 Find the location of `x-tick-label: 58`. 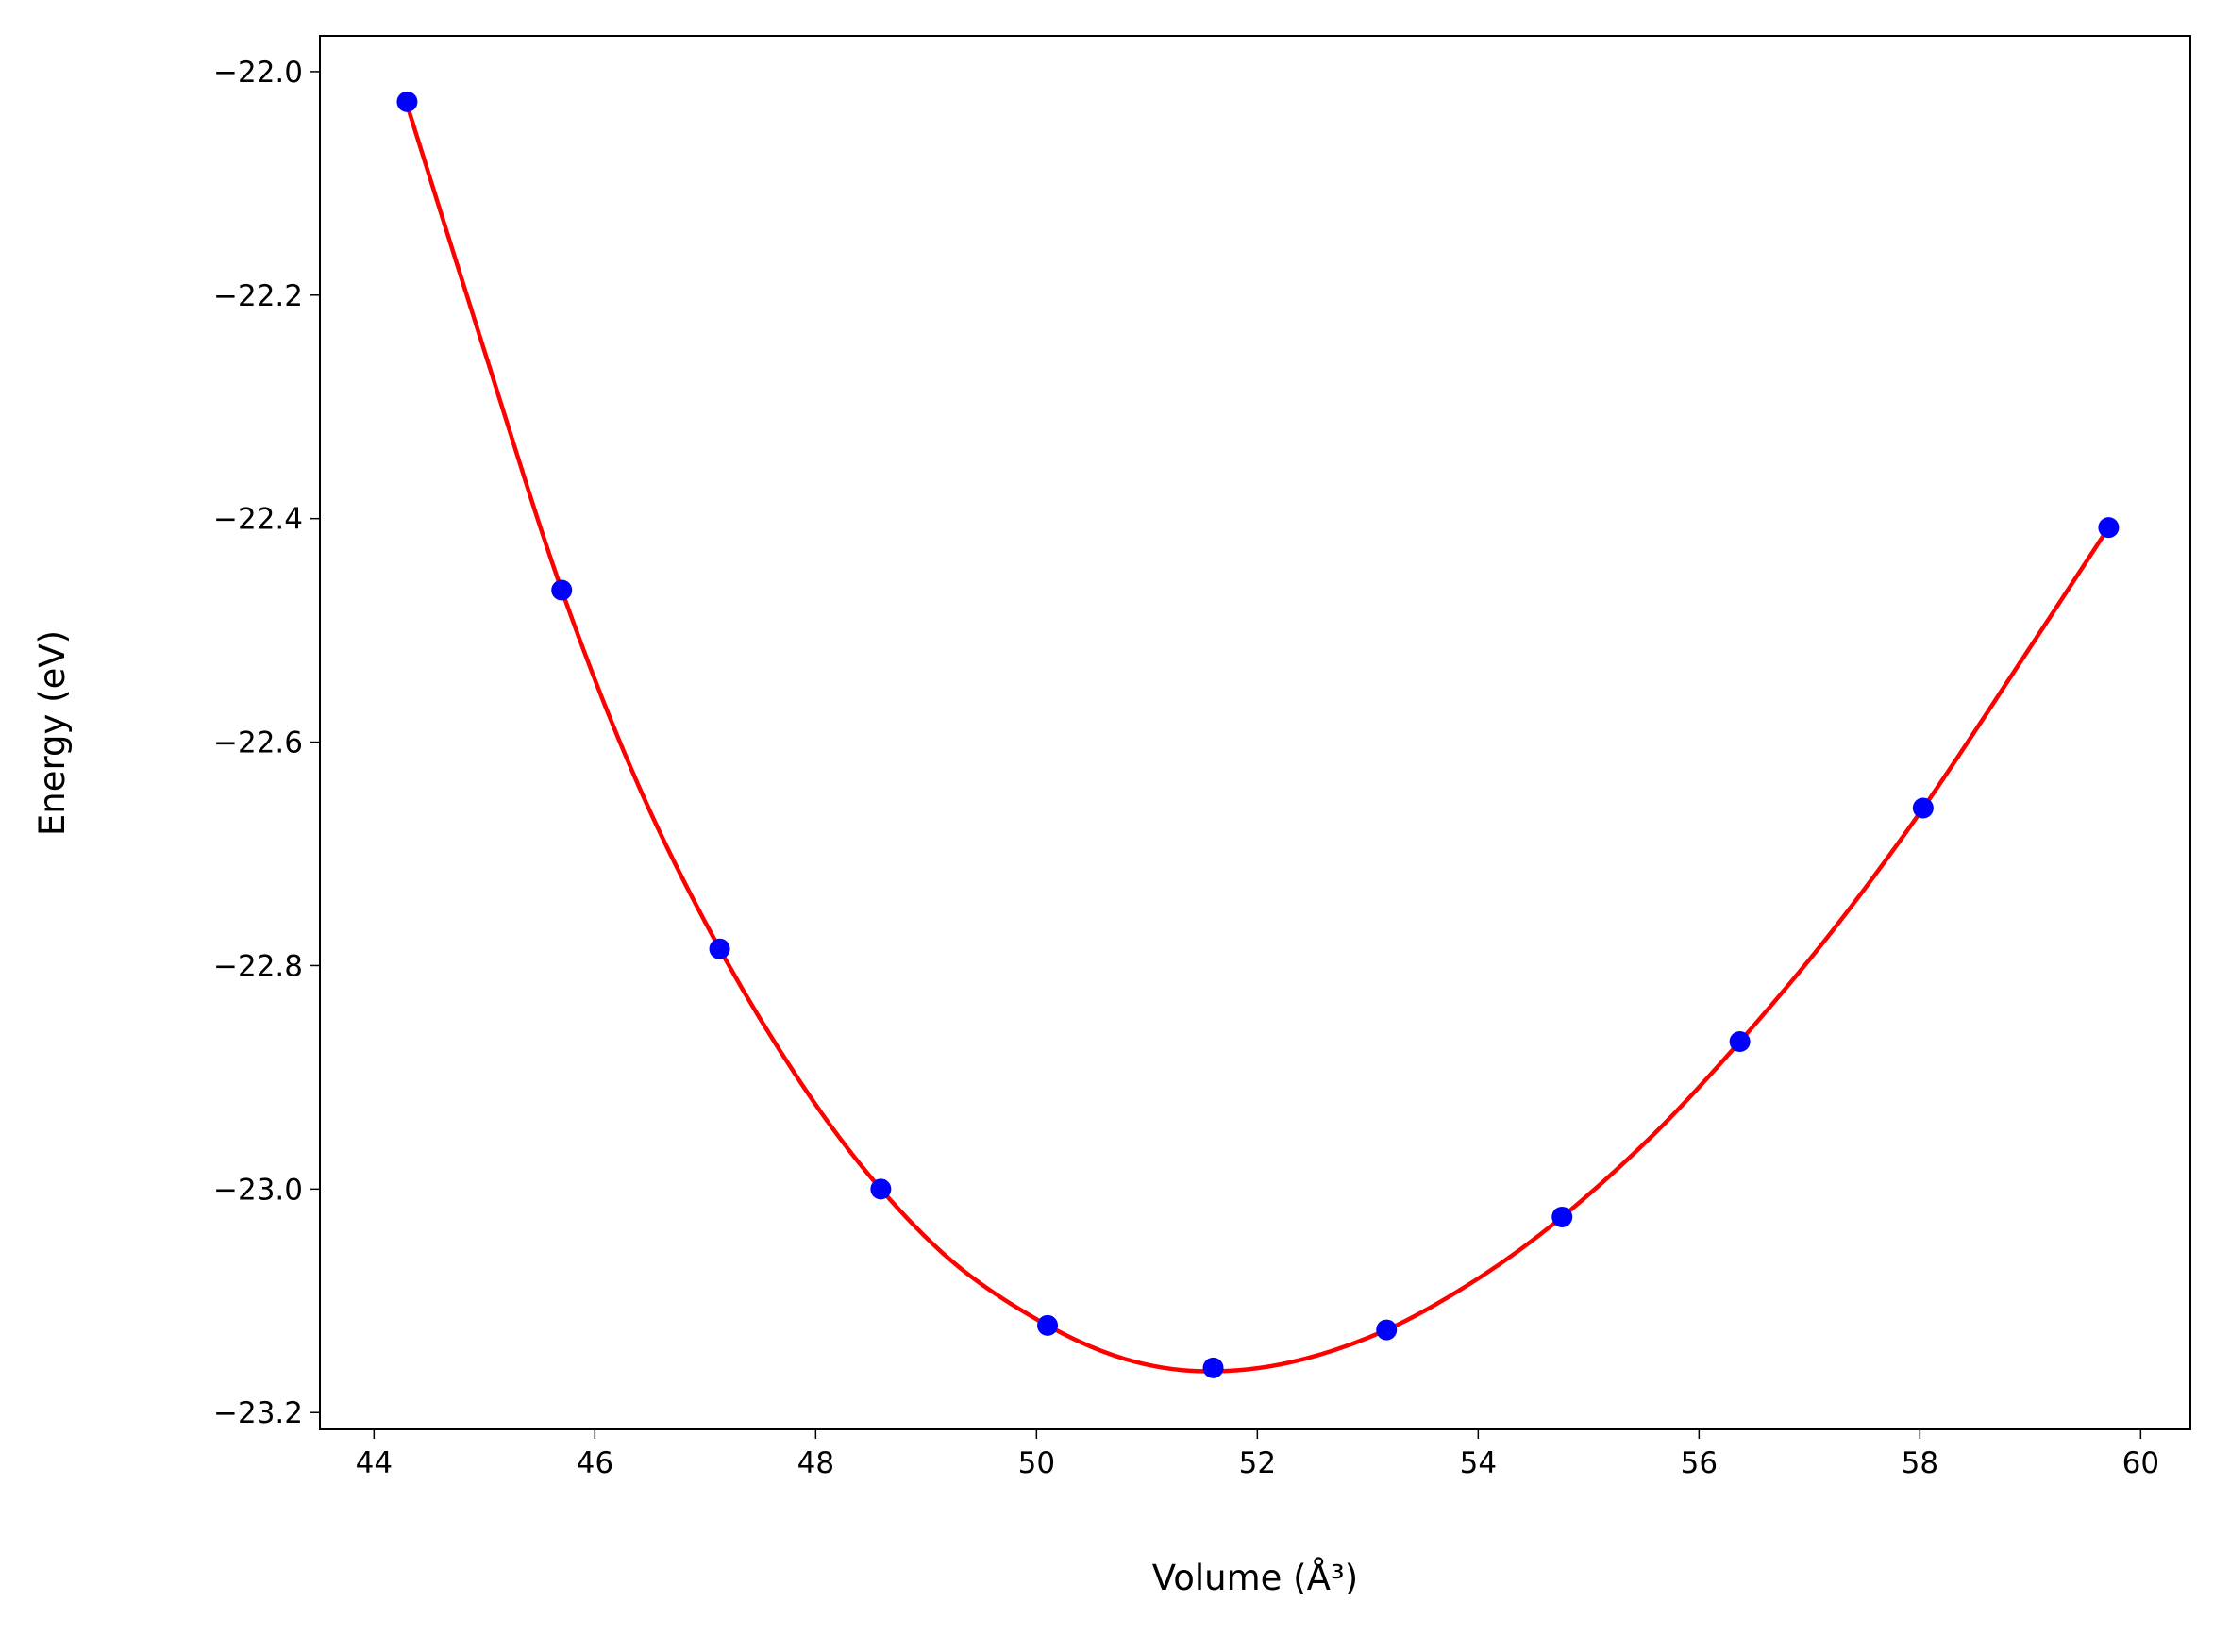

x-tick-label: 58 is located at coordinates (1920, 1463).